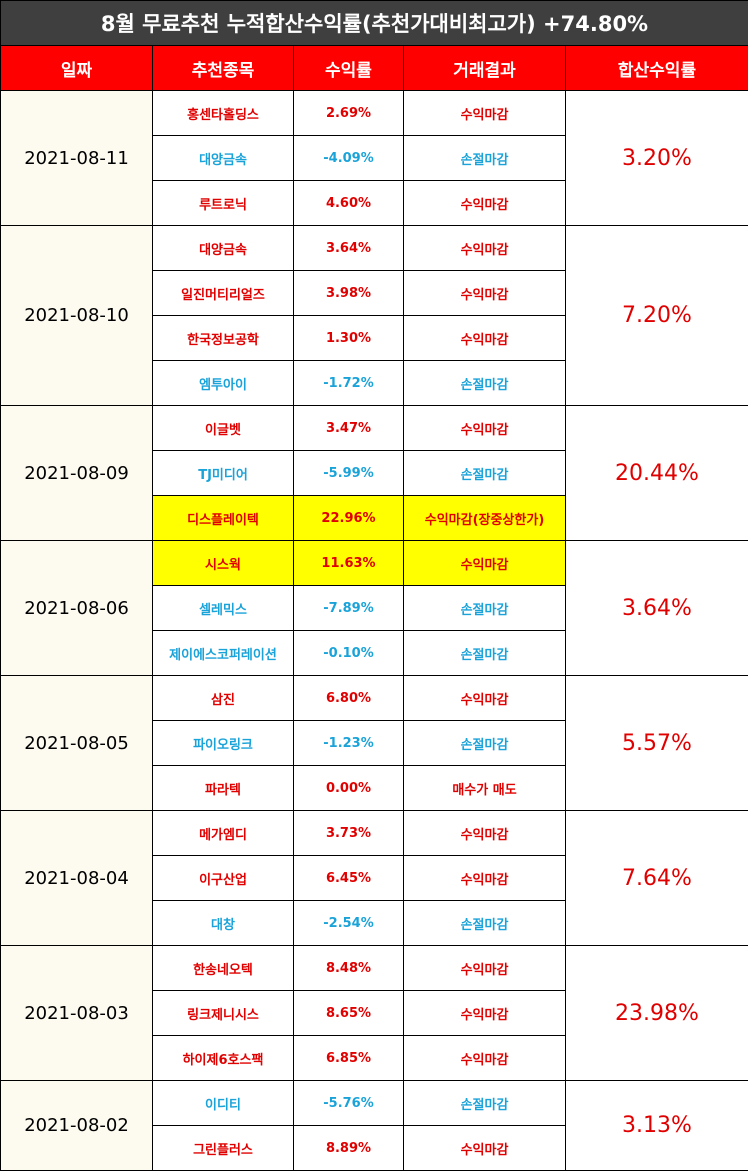 This screenshot has height=1171, width=748. What do you see at coordinates (223, 1013) in the screenshot?
I see `stock-name-cell: 링크제니시스` at bounding box center [223, 1013].